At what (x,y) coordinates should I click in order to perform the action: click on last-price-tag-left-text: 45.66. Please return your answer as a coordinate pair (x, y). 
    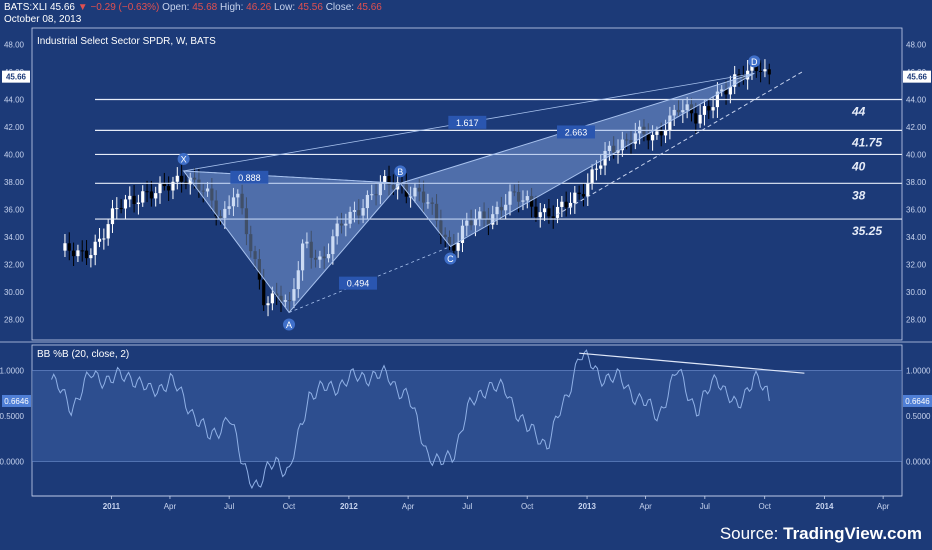
    Looking at the image, I should click on (16, 77).